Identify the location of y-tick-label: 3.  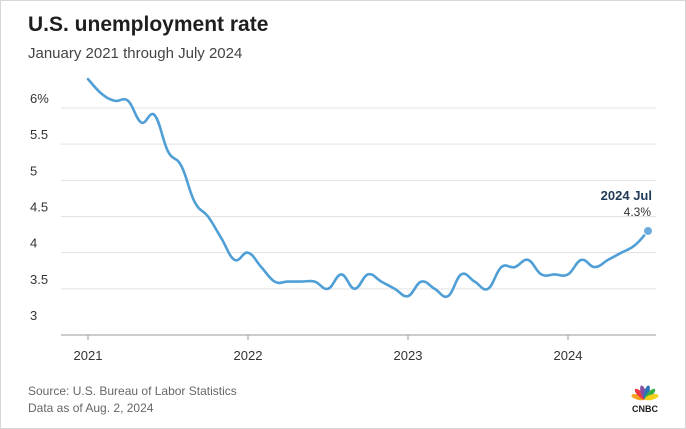
(33, 315).